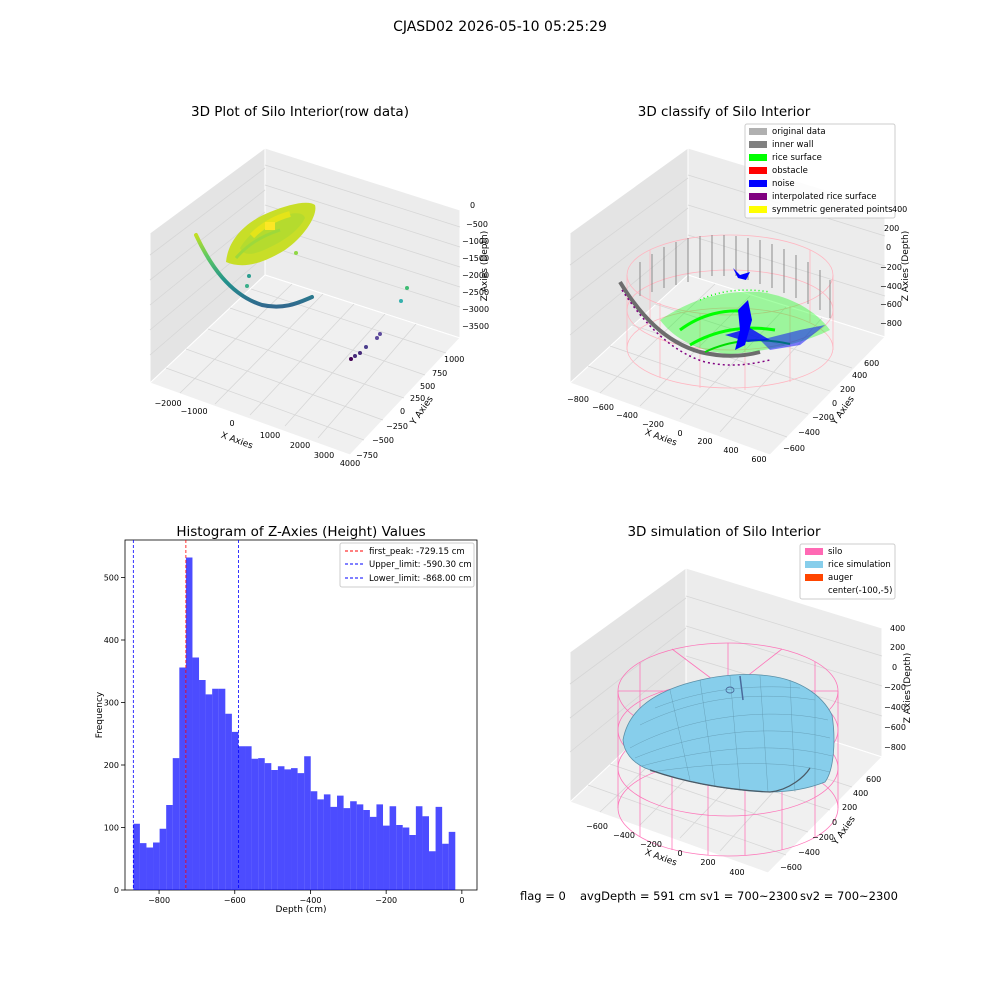 This screenshot has width=1000, height=1000. What do you see at coordinates (305, 365) in the screenshot?
I see `raw-pane-floor` at bounding box center [305, 365].